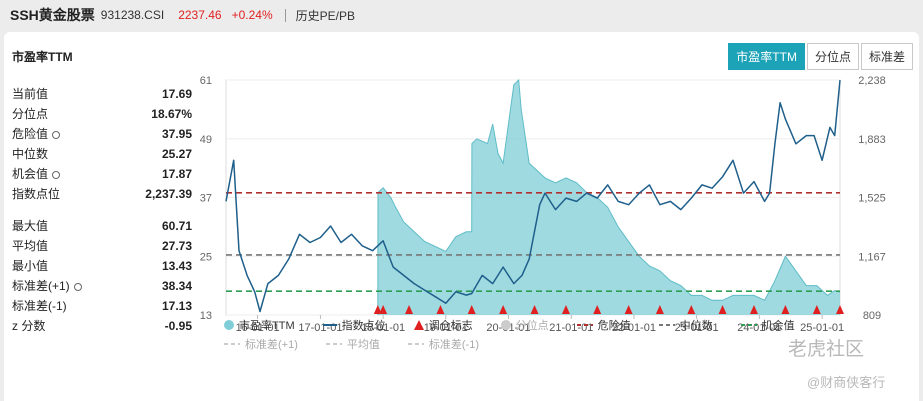 This screenshot has width=923, height=401. What do you see at coordinates (176, 94) in the screenshot?
I see `stat-value: 17.69` at bounding box center [176, 94].